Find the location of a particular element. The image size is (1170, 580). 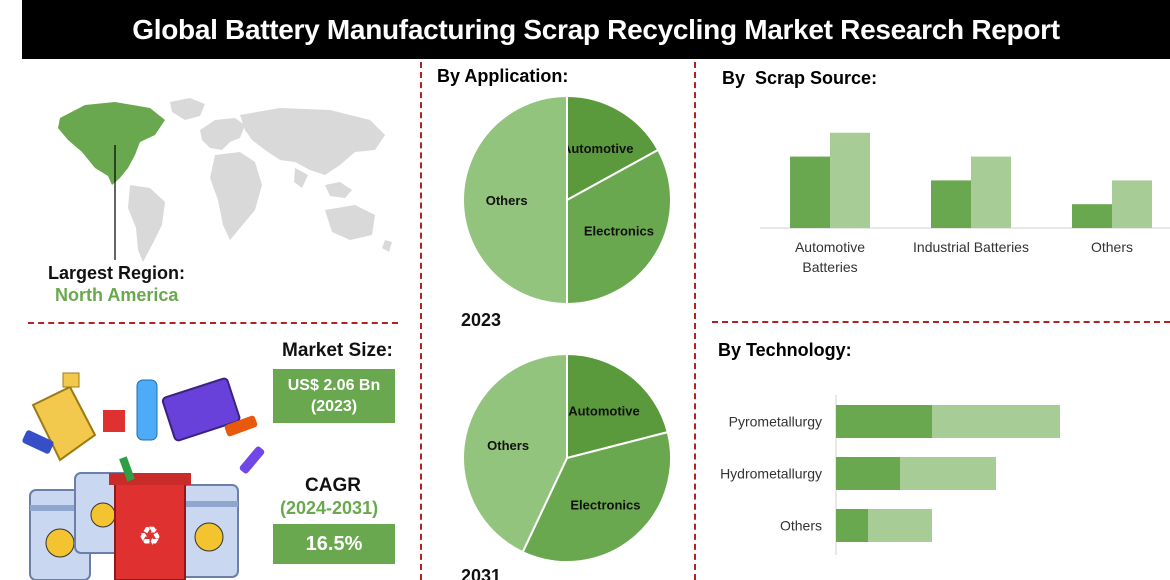

divider-left is located at coordinates (421, 321).